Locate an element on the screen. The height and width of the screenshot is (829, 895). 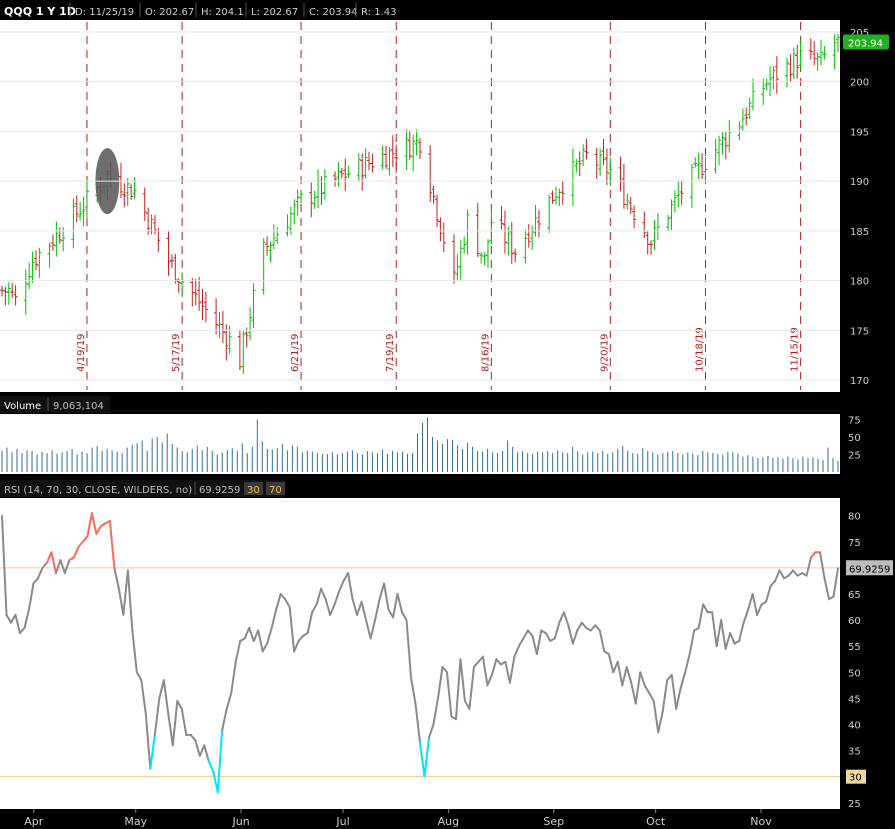
price-tick-label: 175 is located at coordinates (859, 331).